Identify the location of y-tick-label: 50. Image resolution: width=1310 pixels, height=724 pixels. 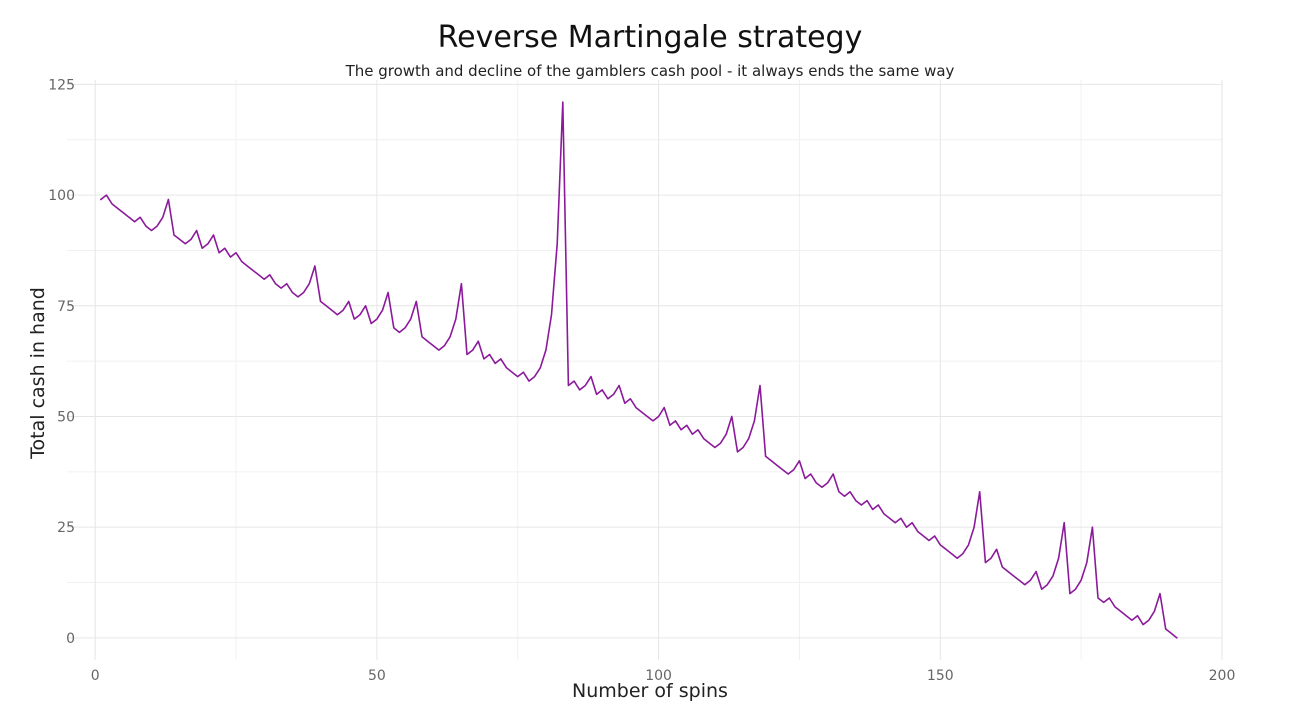
(66, 417).